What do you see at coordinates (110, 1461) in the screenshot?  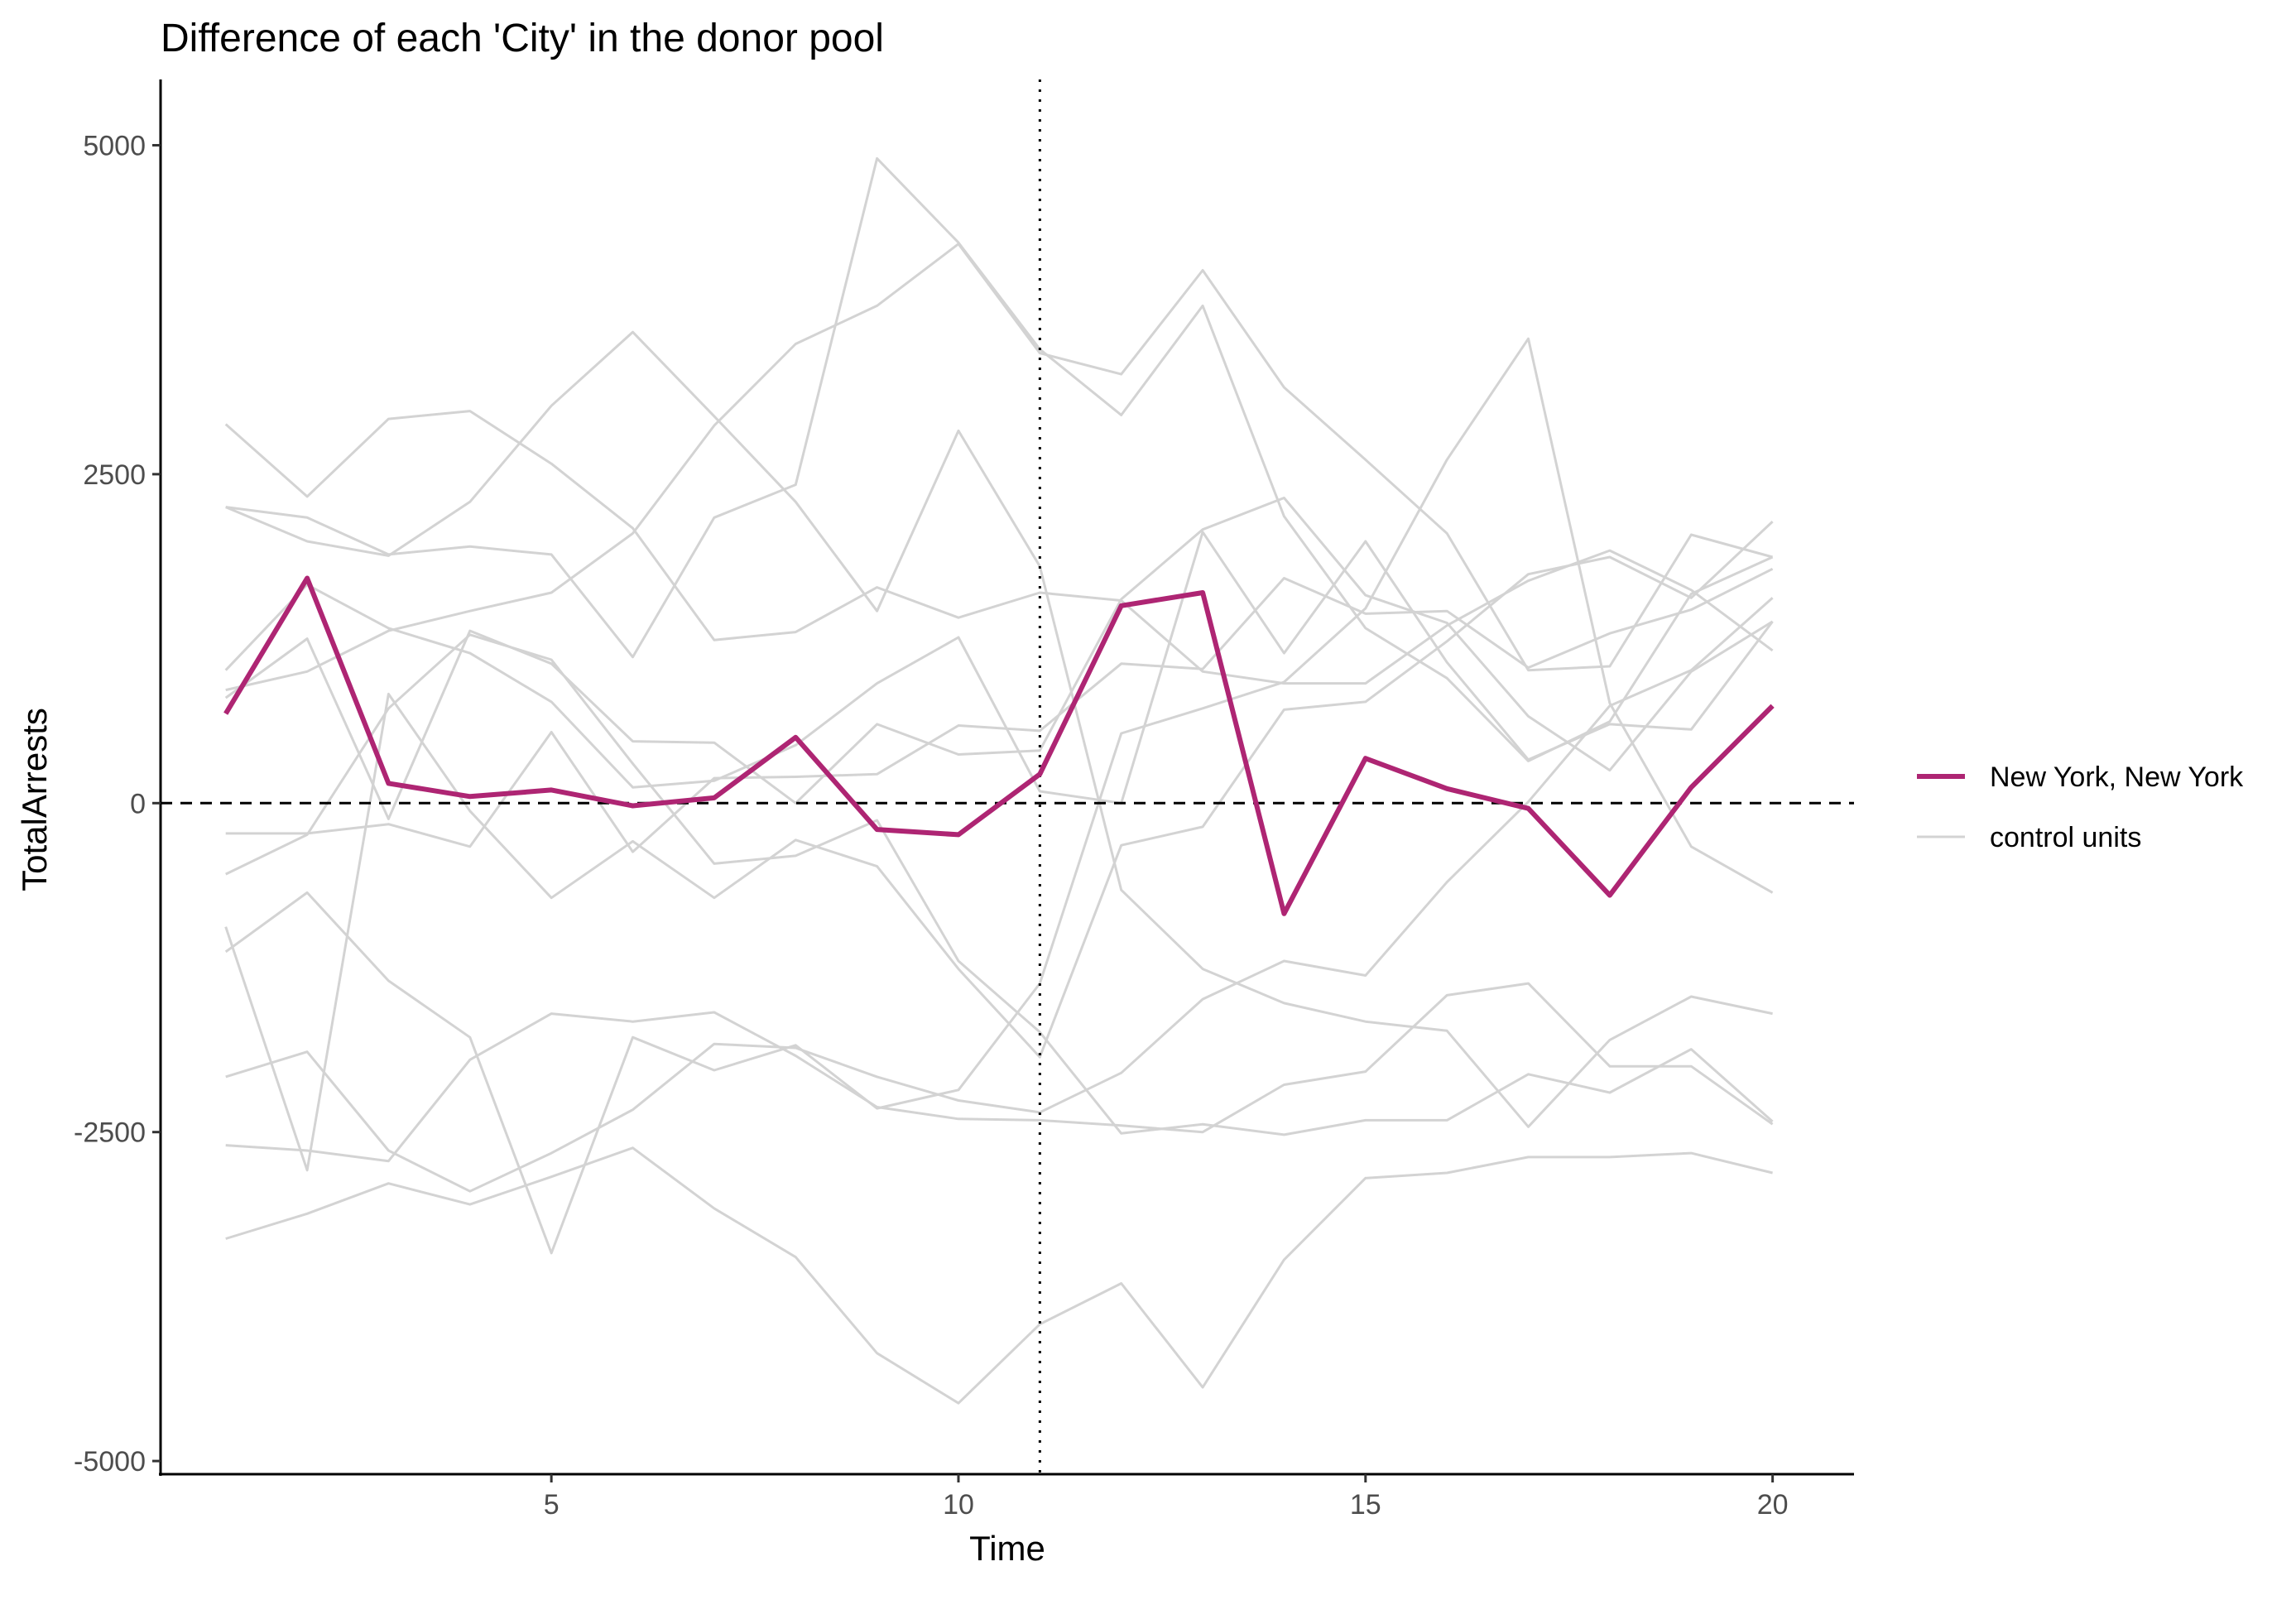 I see `y-tick-label: -5000` at bounding box center [110, 1461].